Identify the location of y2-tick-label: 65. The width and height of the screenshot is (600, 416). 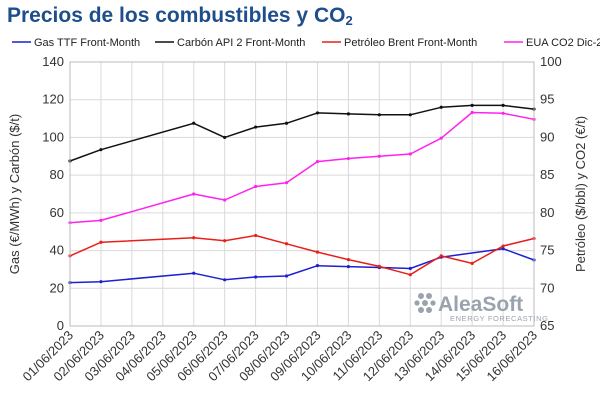
(547, 325).